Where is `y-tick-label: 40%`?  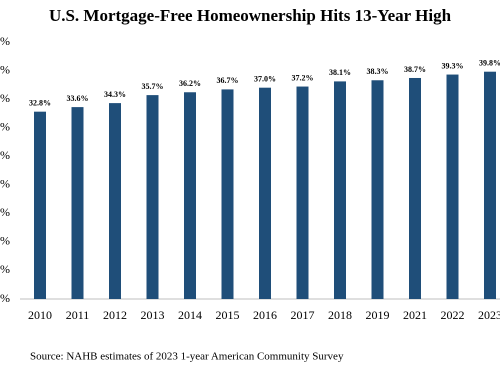 y-tick-label: 40% is located at coordinates (5, 69).